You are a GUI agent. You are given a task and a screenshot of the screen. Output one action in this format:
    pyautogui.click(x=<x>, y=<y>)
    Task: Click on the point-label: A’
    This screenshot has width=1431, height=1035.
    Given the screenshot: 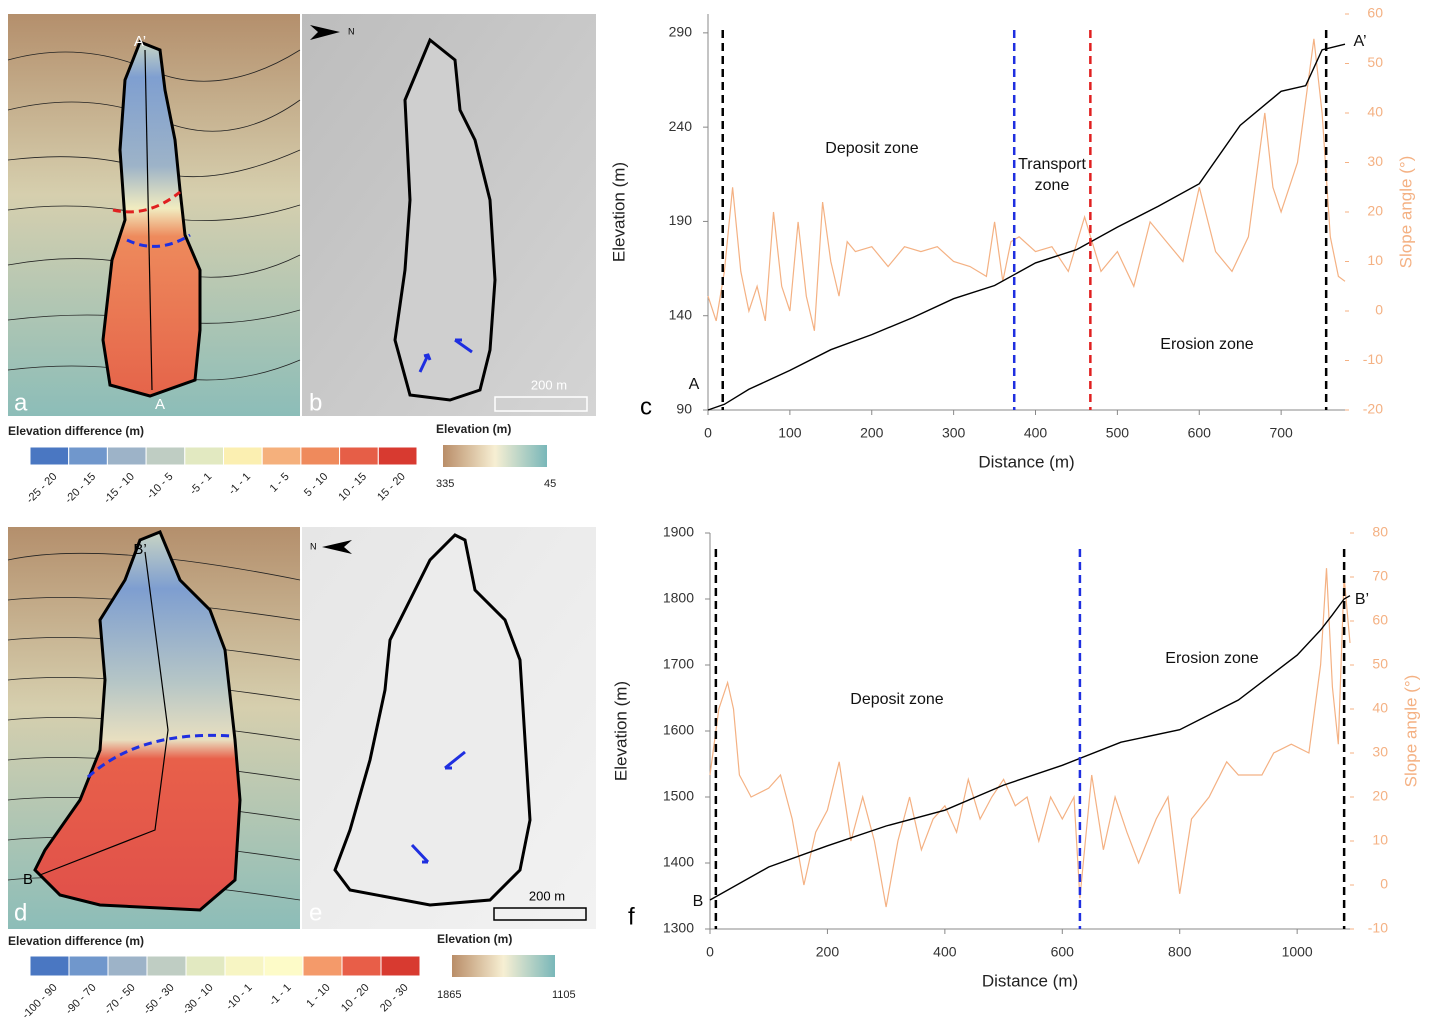 What is the action you would take?
    pyautogui.click(x=140, y=41)
    